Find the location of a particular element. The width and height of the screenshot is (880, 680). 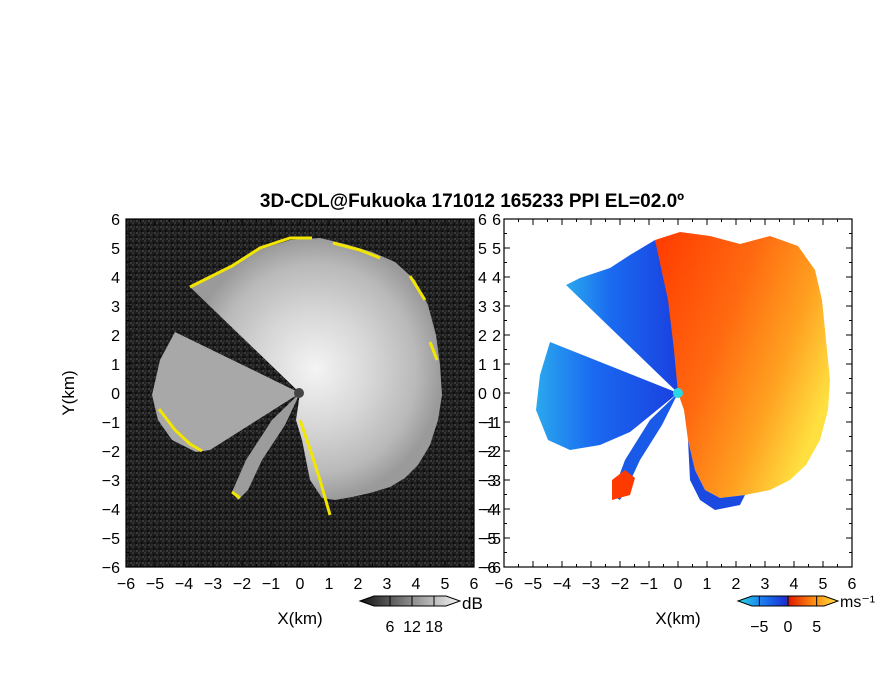

y-tick-label-right: 1 is located at coordinates (482, 365).